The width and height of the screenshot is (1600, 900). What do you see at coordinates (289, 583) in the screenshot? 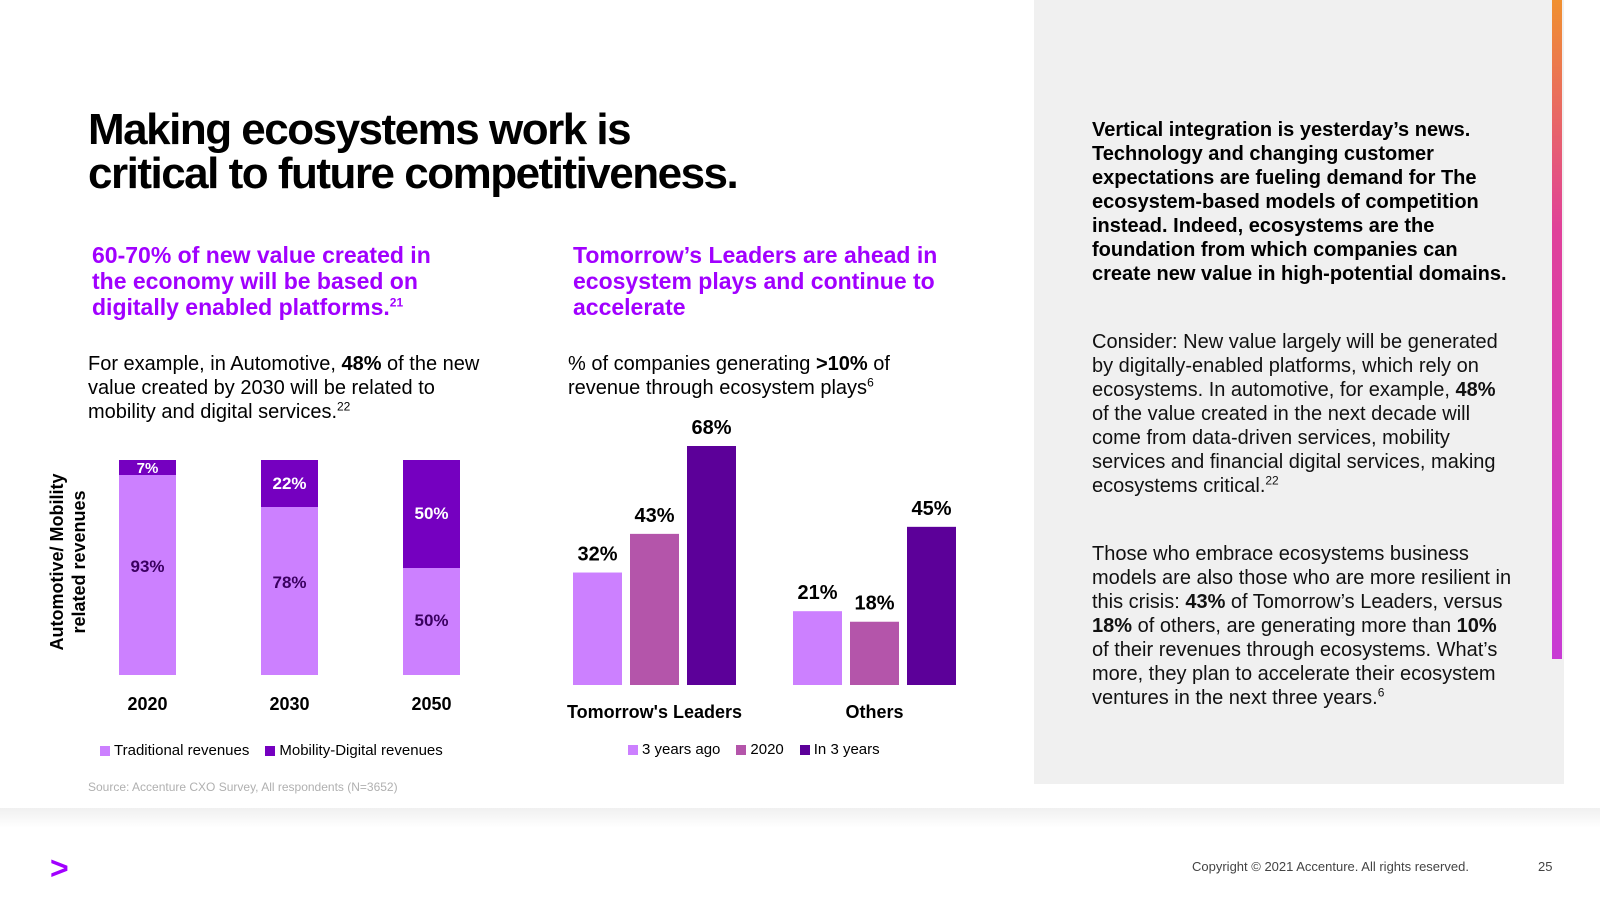
I see `chart1-label-traditional-2030: 78%` at bounding box center [289, 583].